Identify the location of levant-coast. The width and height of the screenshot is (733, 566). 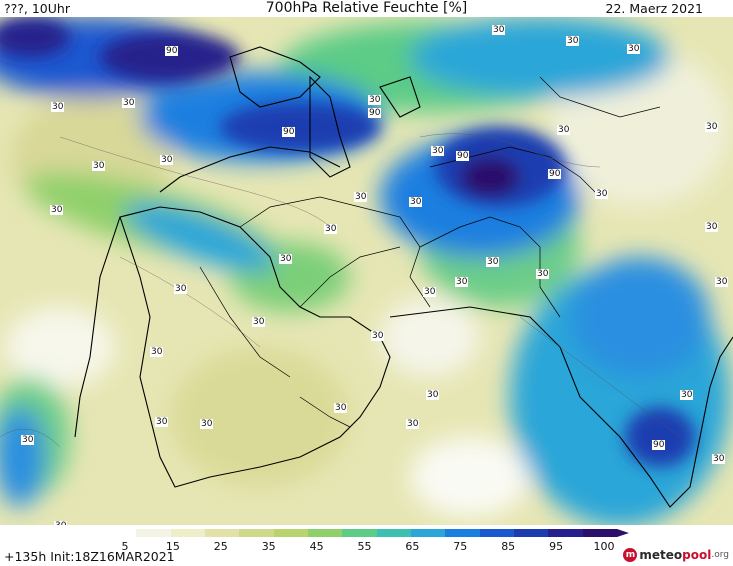
(250, 169).